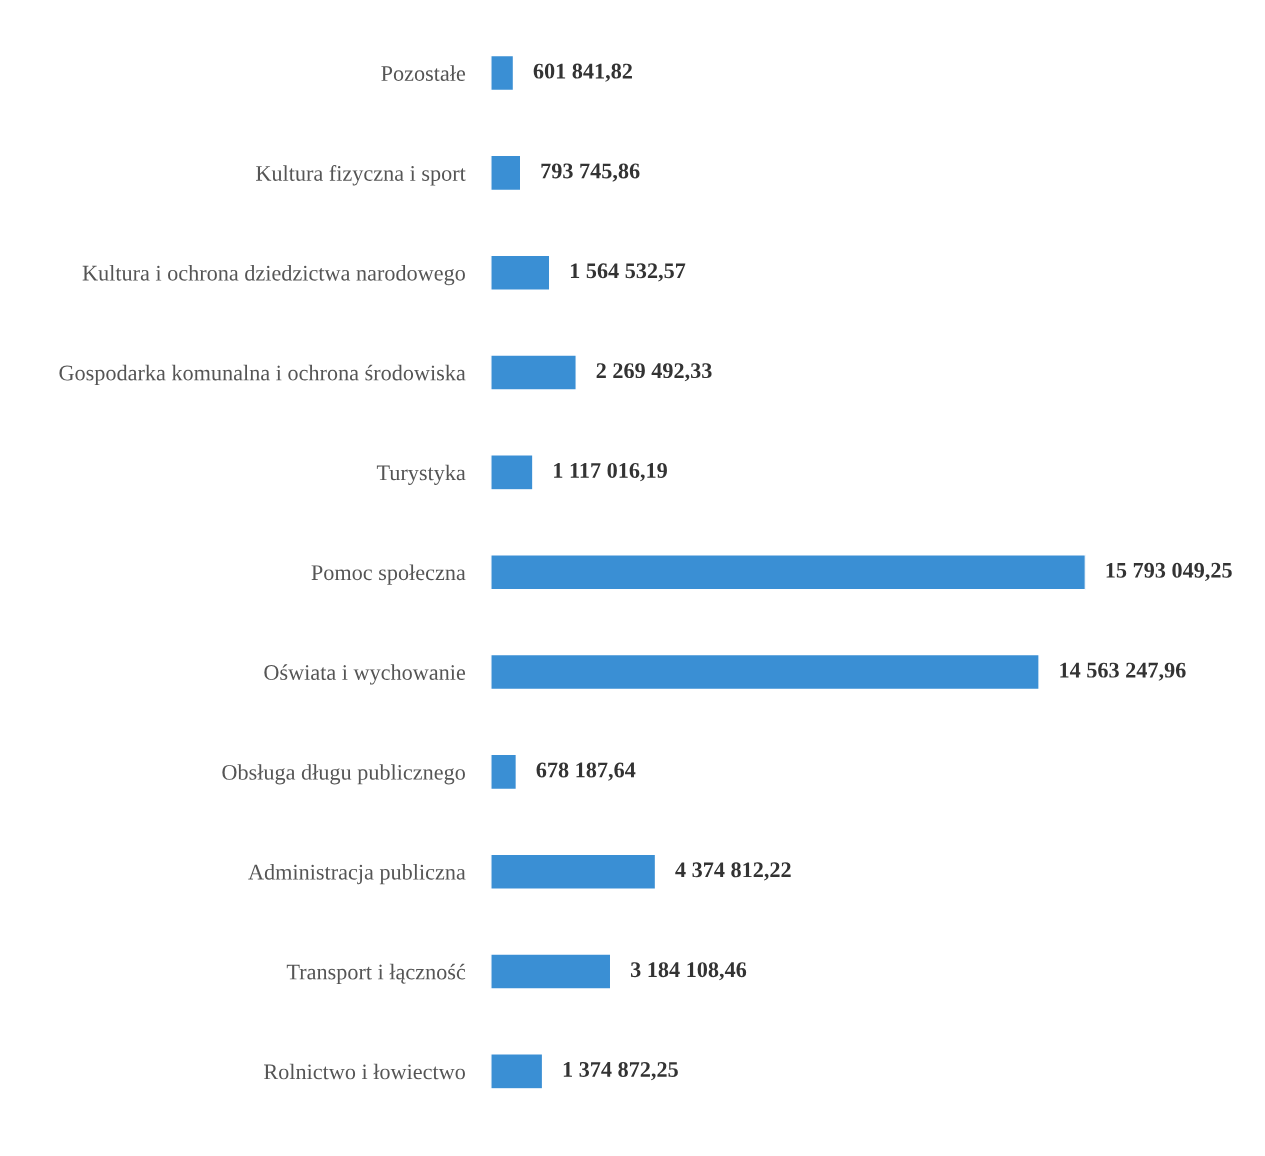 The image size is (1265, 1156). I want to click on y-tick-label: Pozostałe, so click(423, 73).